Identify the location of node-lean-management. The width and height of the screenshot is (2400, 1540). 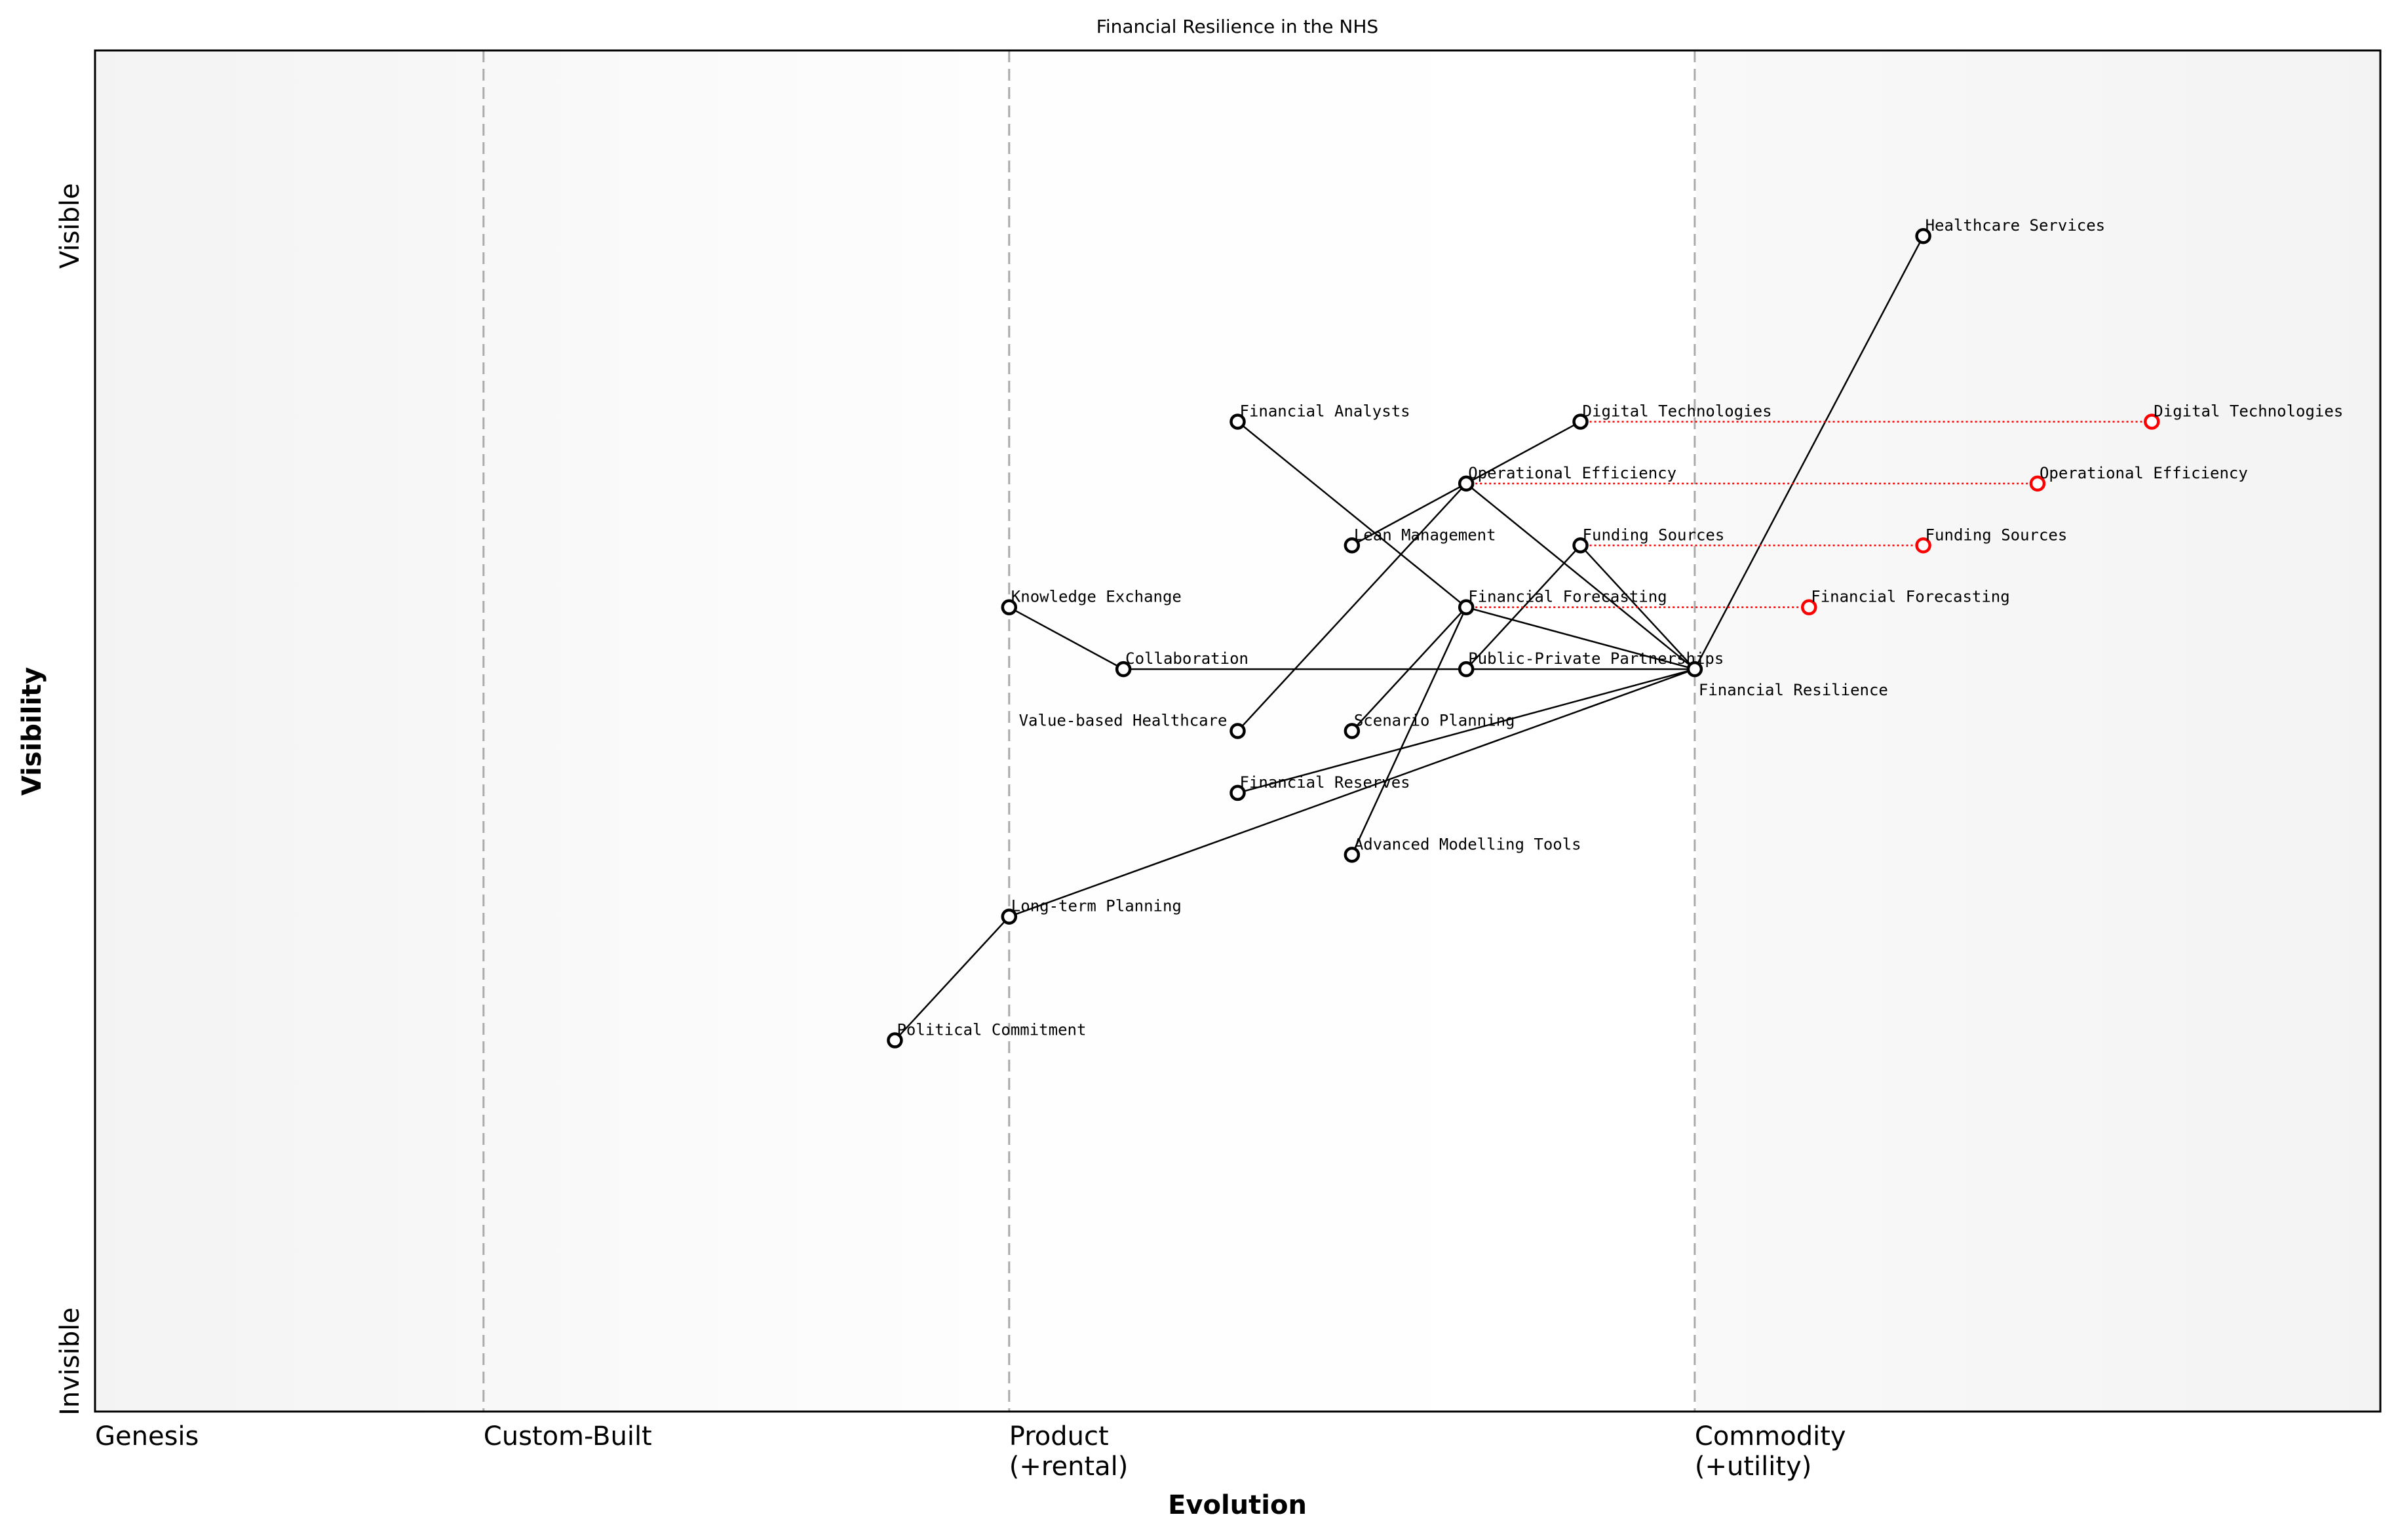
(1352, 545).